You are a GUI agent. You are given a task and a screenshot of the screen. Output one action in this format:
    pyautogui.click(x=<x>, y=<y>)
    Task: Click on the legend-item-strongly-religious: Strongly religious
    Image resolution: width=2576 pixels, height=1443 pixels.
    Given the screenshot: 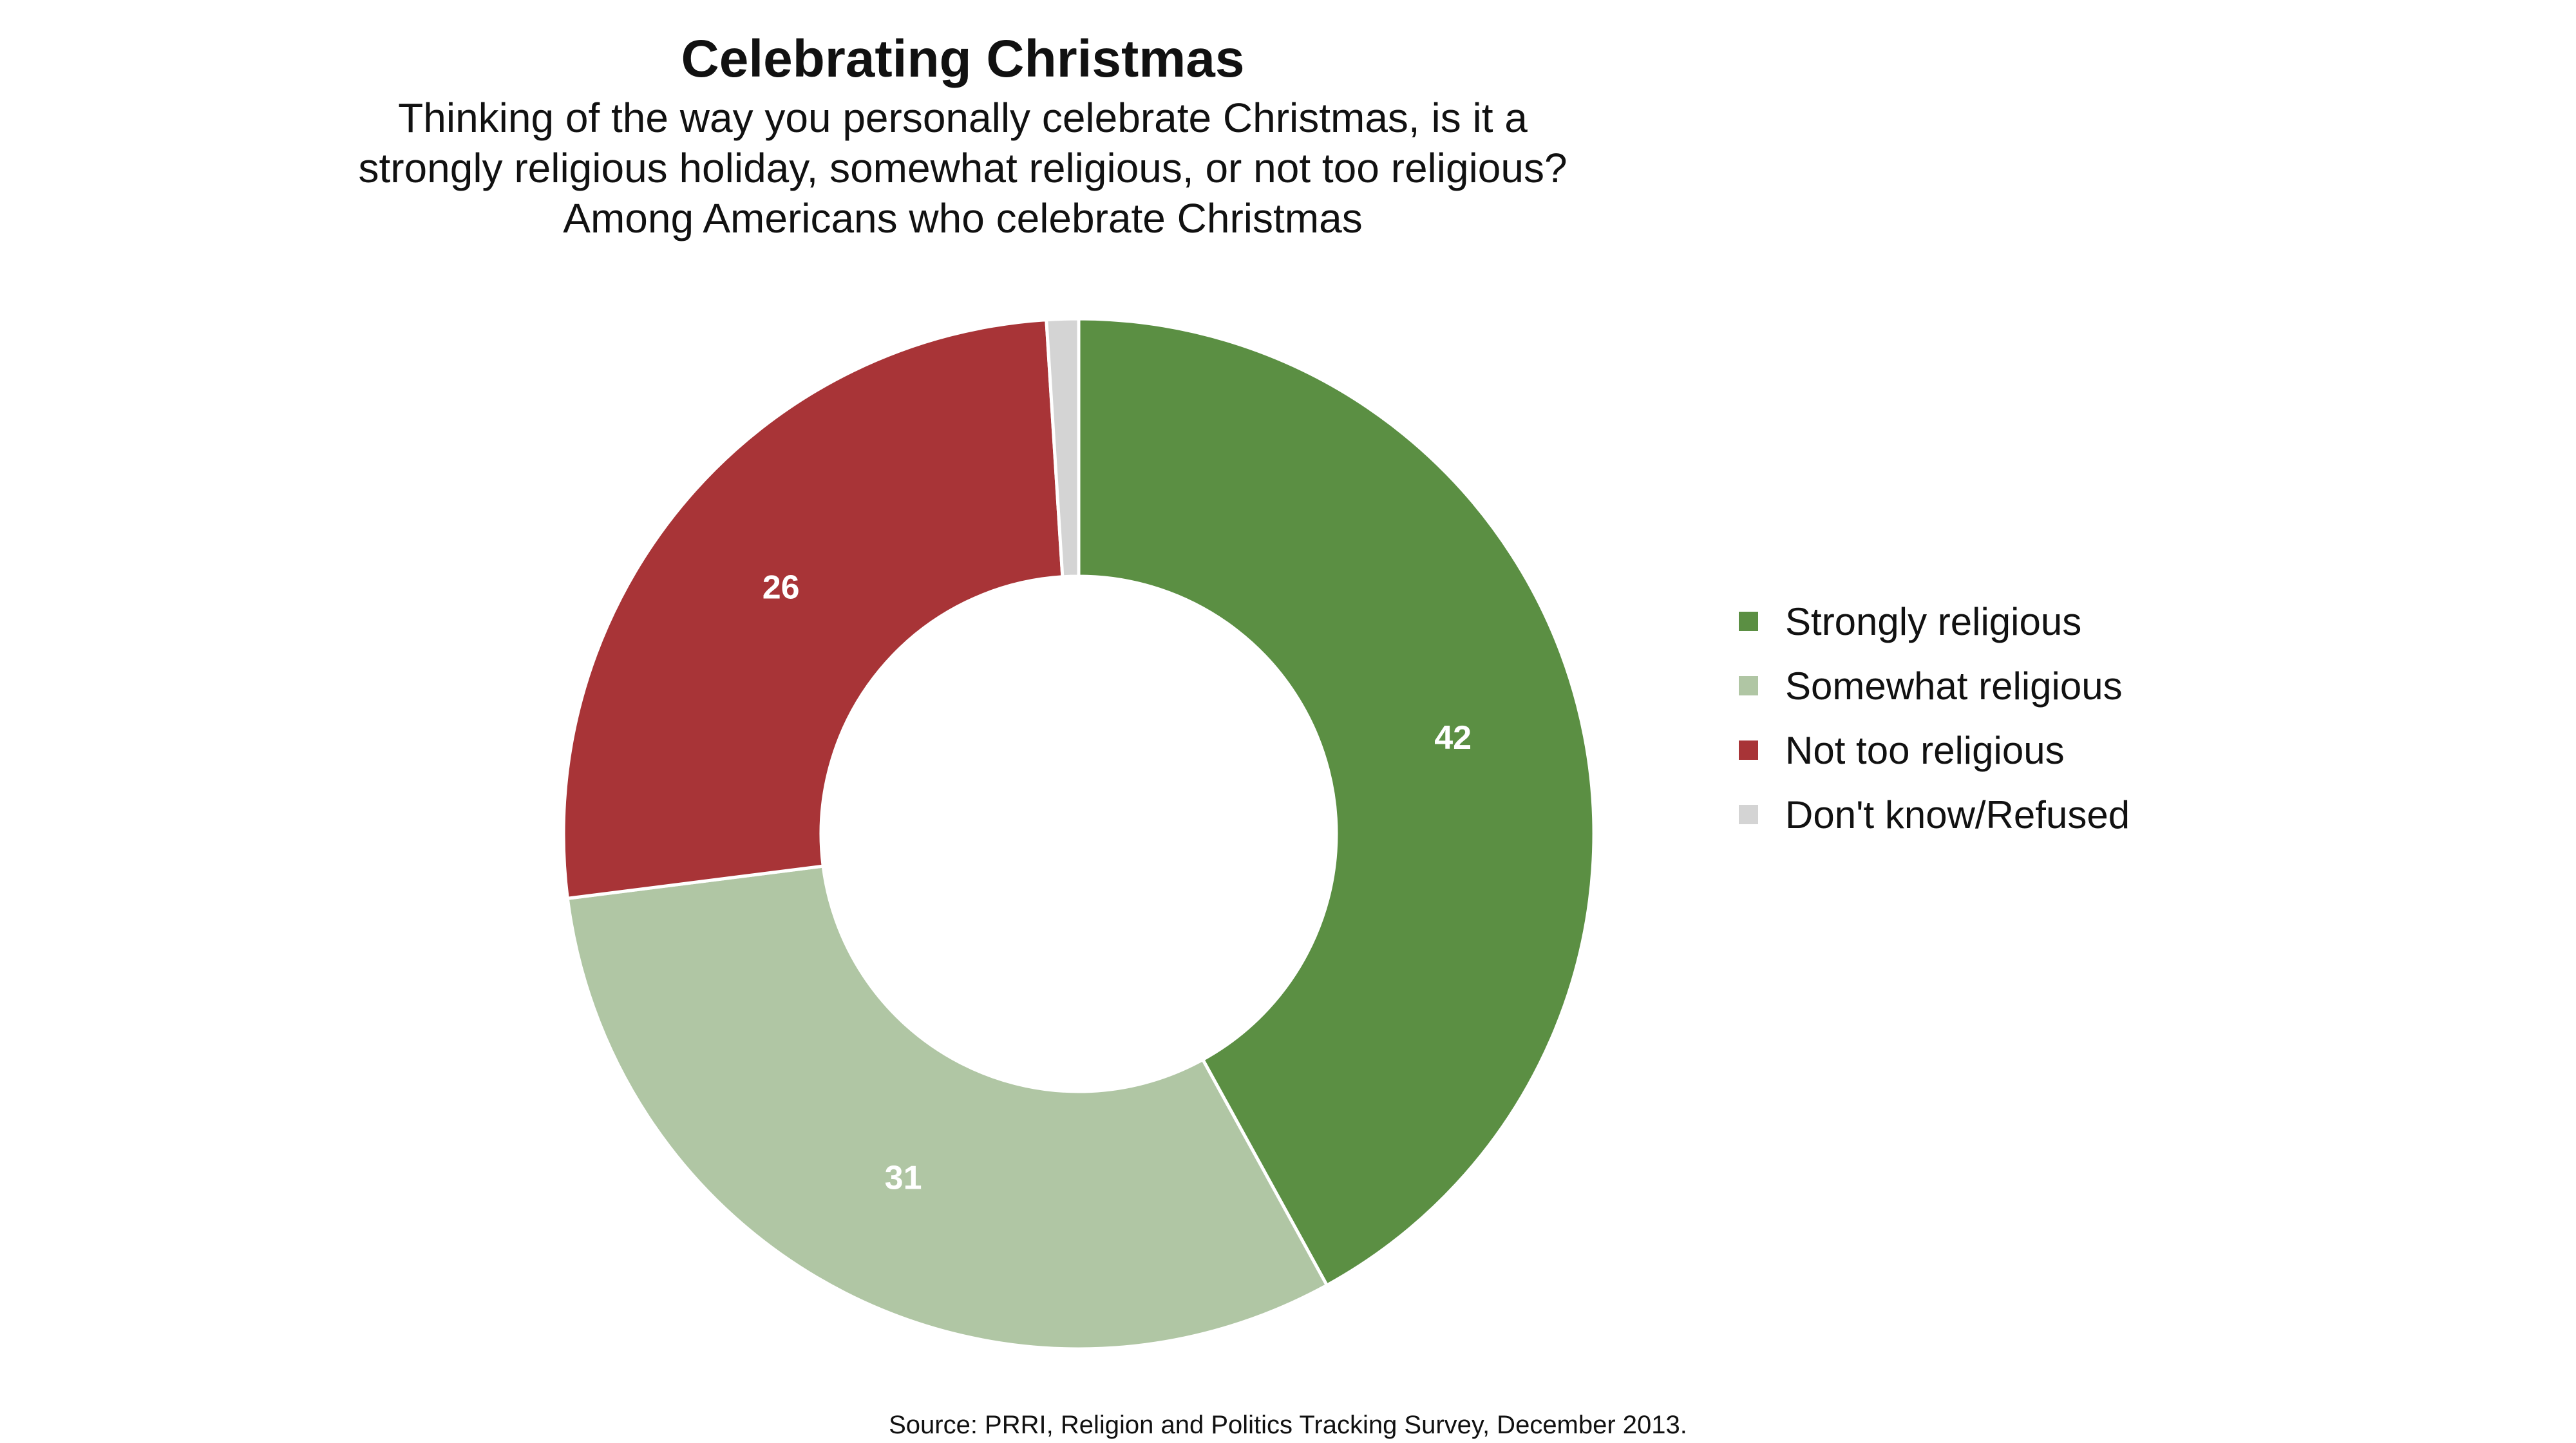 What is the action you would take?
    pyautogui.click(x=1934, y=621)
    